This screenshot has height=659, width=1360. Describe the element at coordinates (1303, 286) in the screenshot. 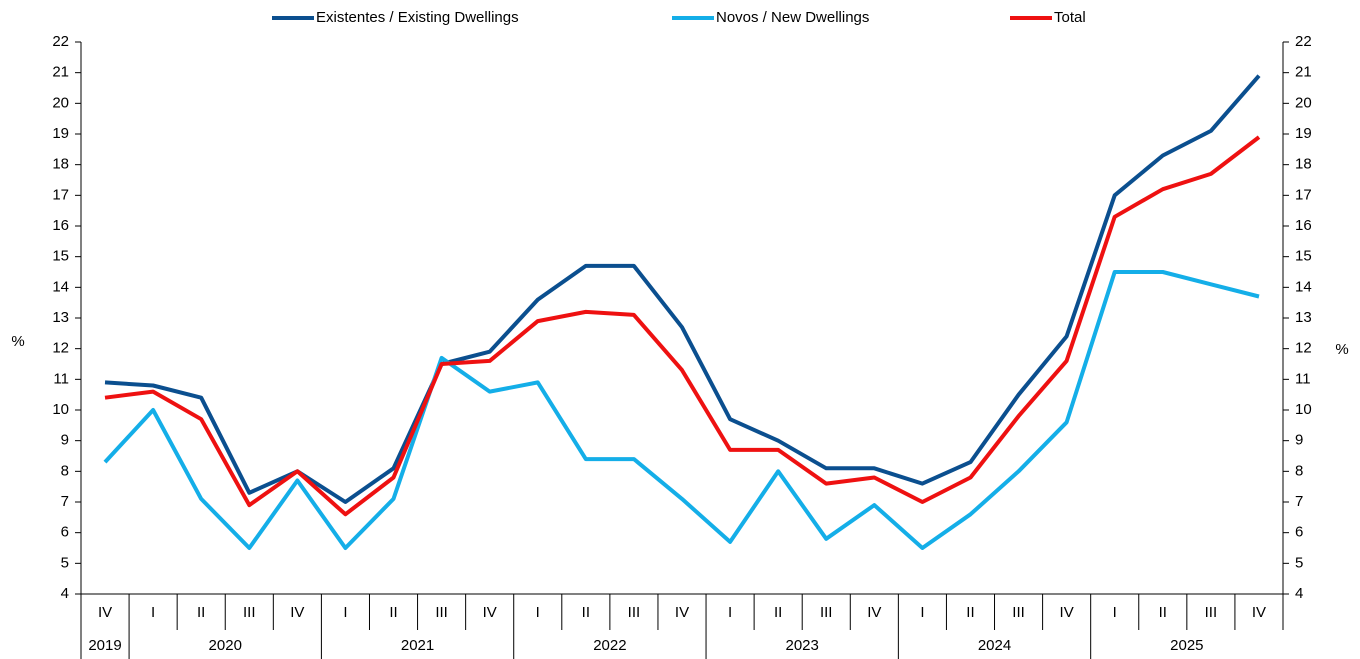

I see `y2-tick-label: 14` at that location.